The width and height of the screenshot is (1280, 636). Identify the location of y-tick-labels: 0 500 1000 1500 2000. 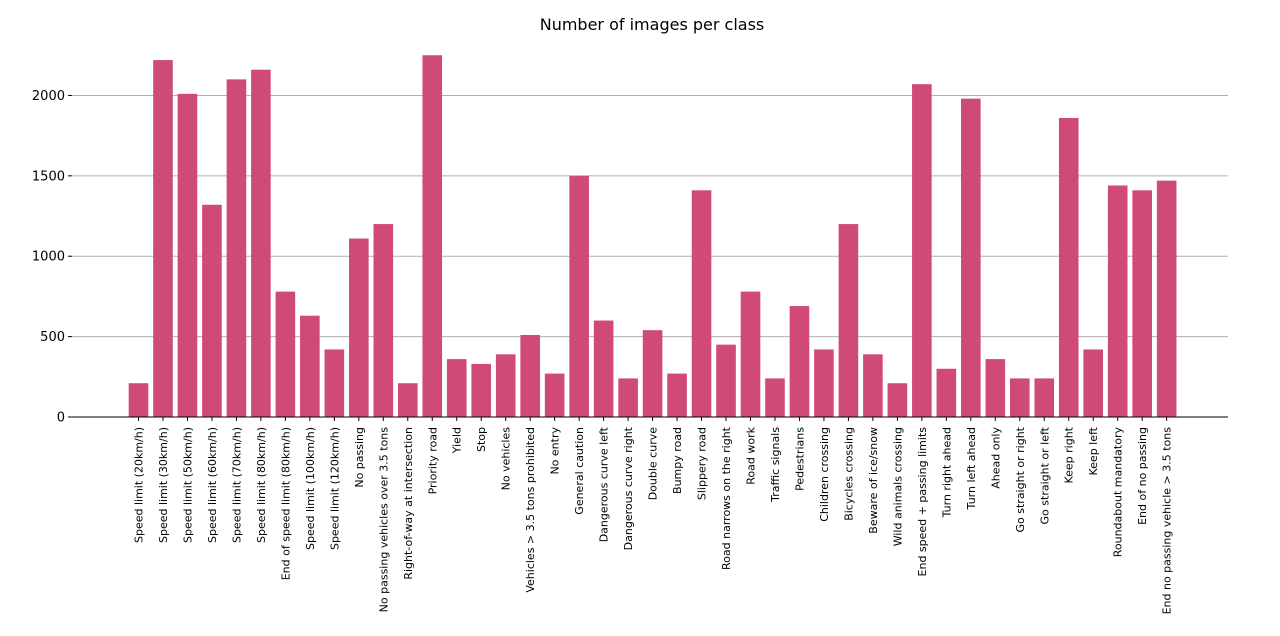
(48, 257).